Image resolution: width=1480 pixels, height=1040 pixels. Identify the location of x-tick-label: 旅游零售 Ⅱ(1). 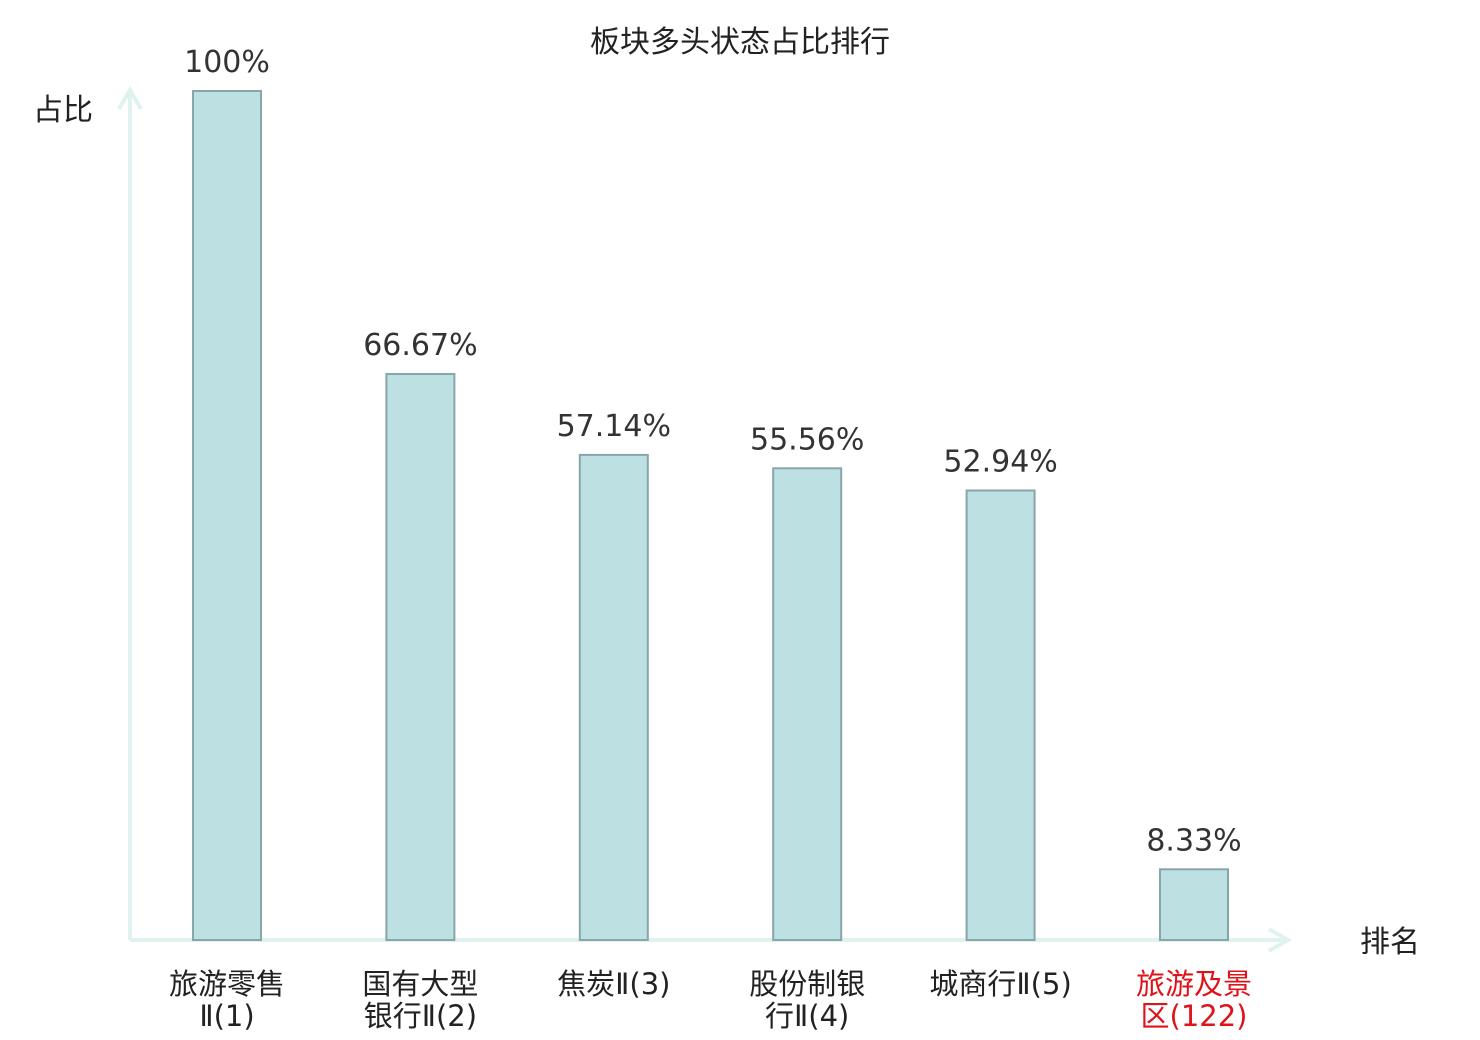
(227, 1000).